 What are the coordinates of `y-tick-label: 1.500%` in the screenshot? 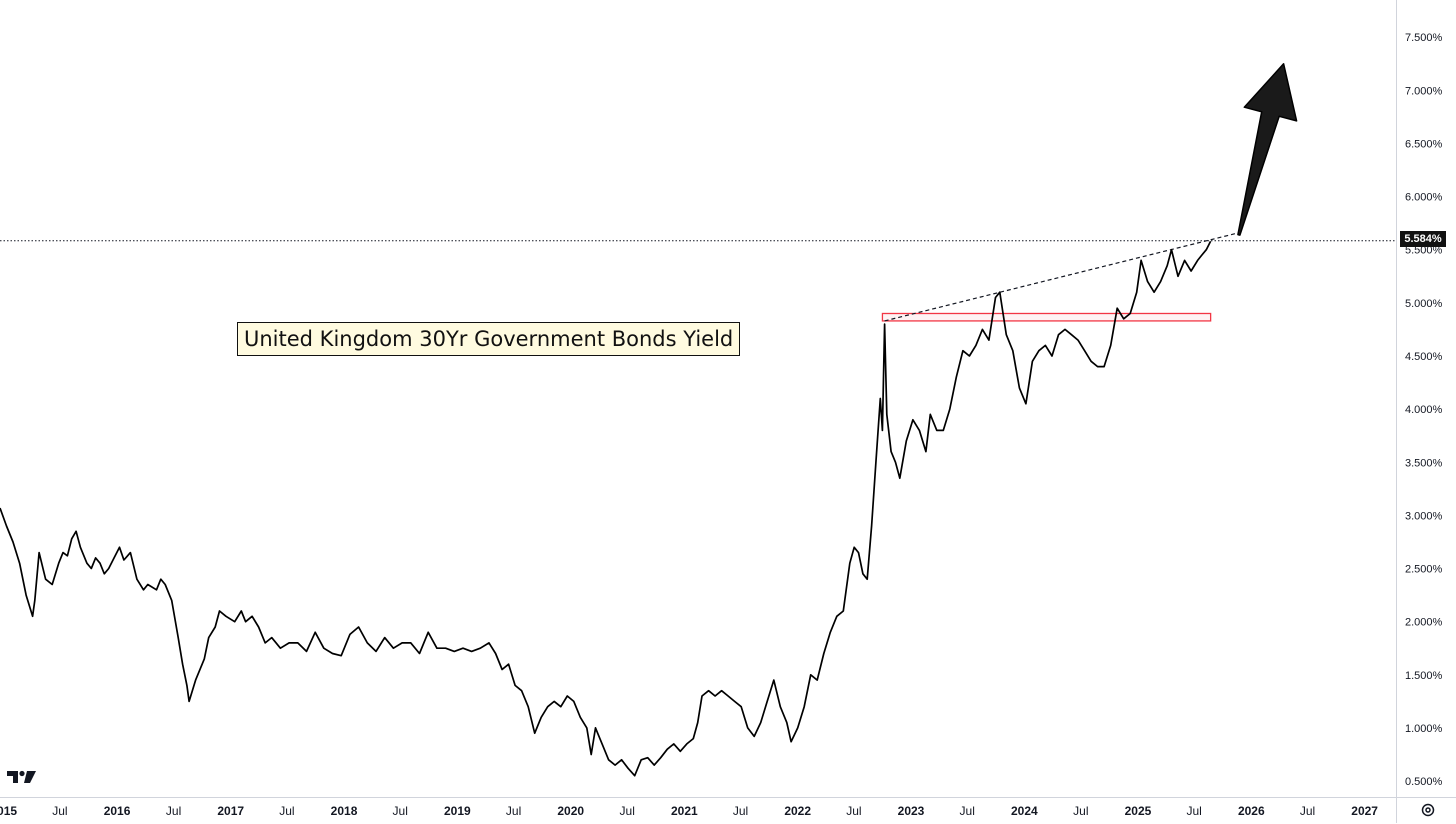 It's located at (1424, 676).